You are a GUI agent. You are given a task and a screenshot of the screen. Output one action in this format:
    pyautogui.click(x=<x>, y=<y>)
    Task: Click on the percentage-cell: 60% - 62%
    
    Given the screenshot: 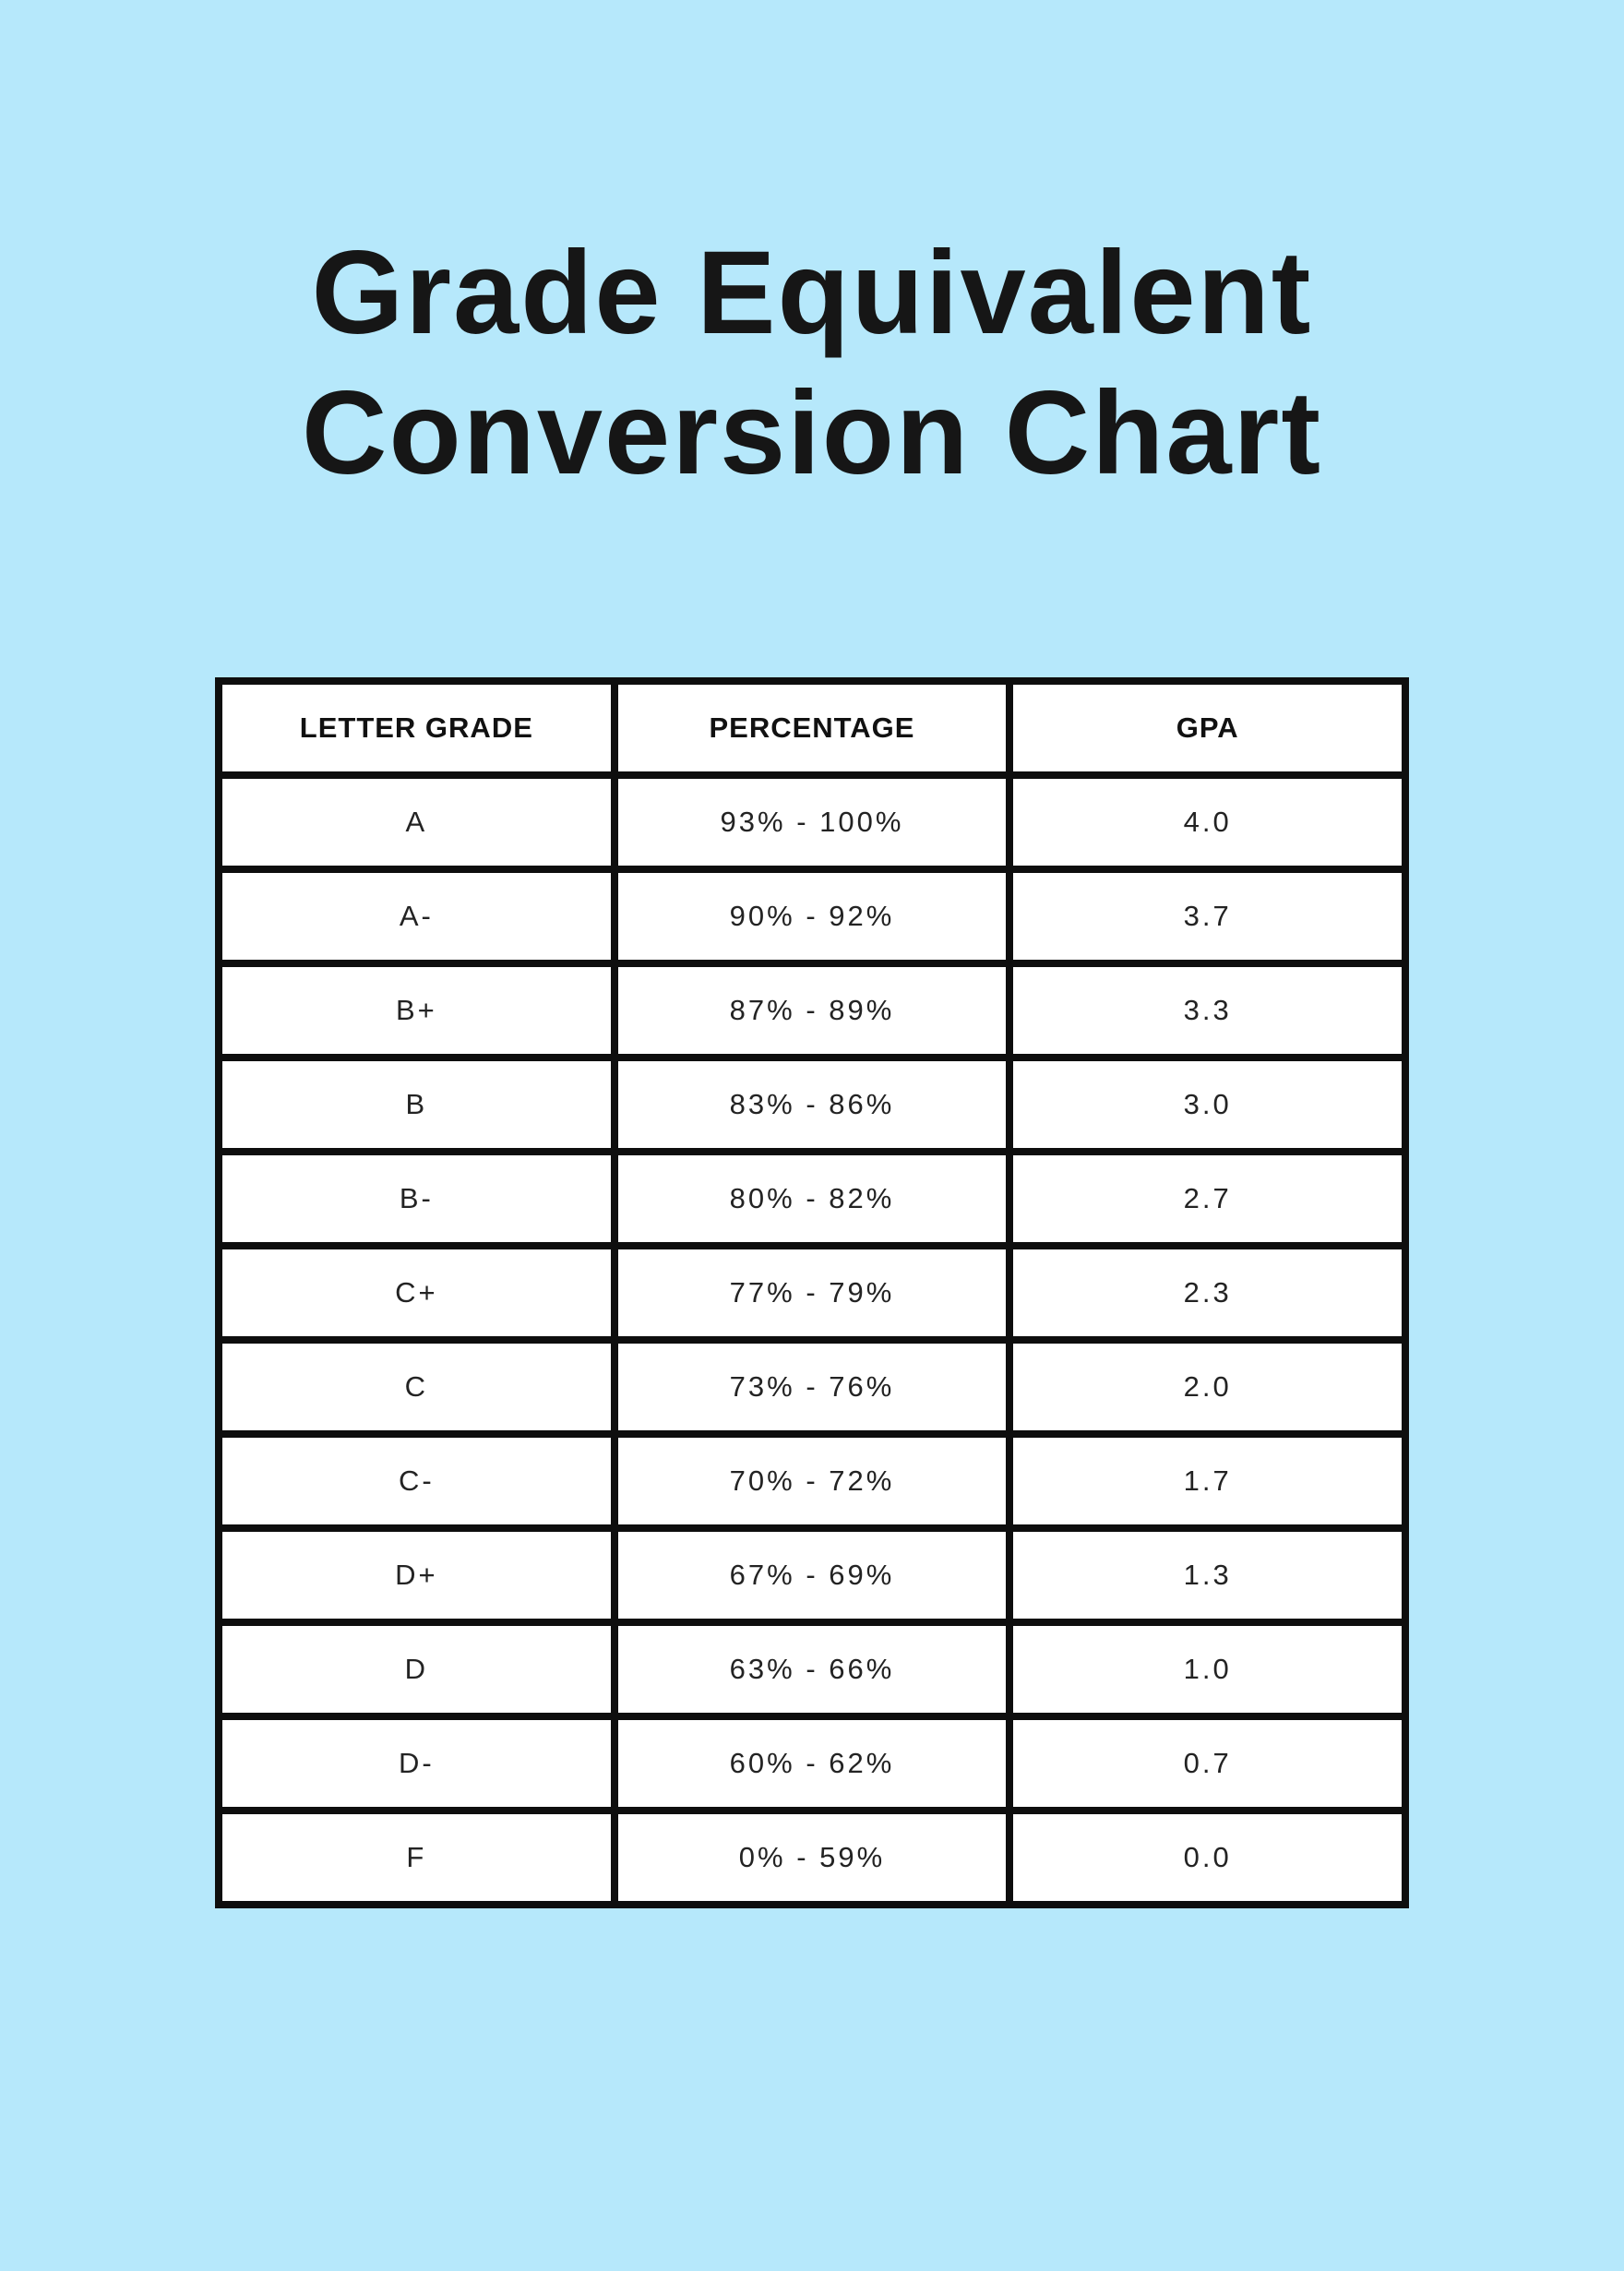 What is the action you would take?
    pyautogui.click(x=812, y=1763)
    